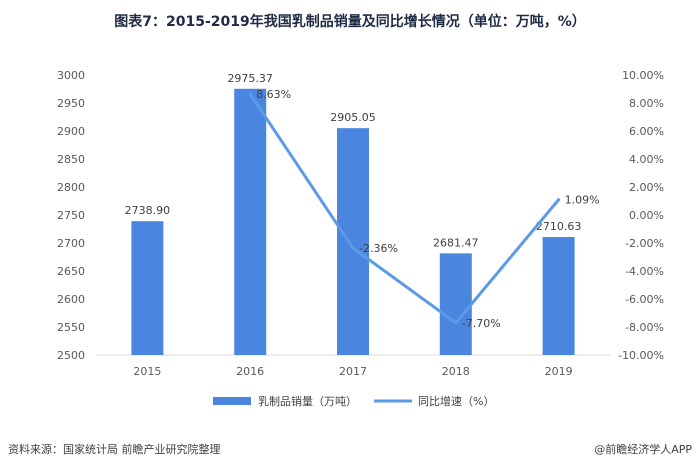 This screenshot has width=700, height=470. I want to click on left-axis-tick: 2900, so click(71, 131).